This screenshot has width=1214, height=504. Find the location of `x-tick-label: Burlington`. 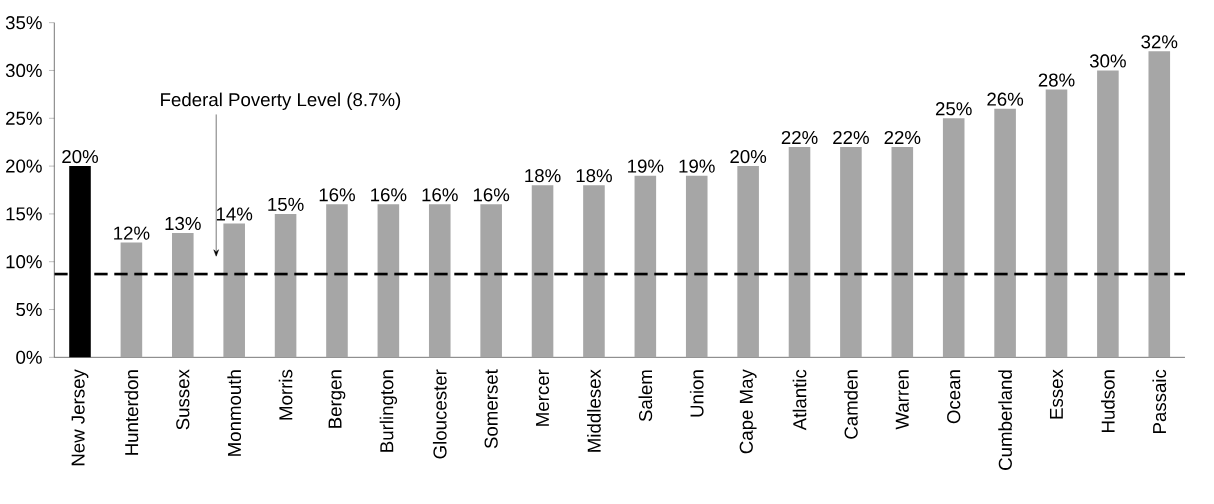

x-tick-label: Burlington is located at coordinates (388, 411).